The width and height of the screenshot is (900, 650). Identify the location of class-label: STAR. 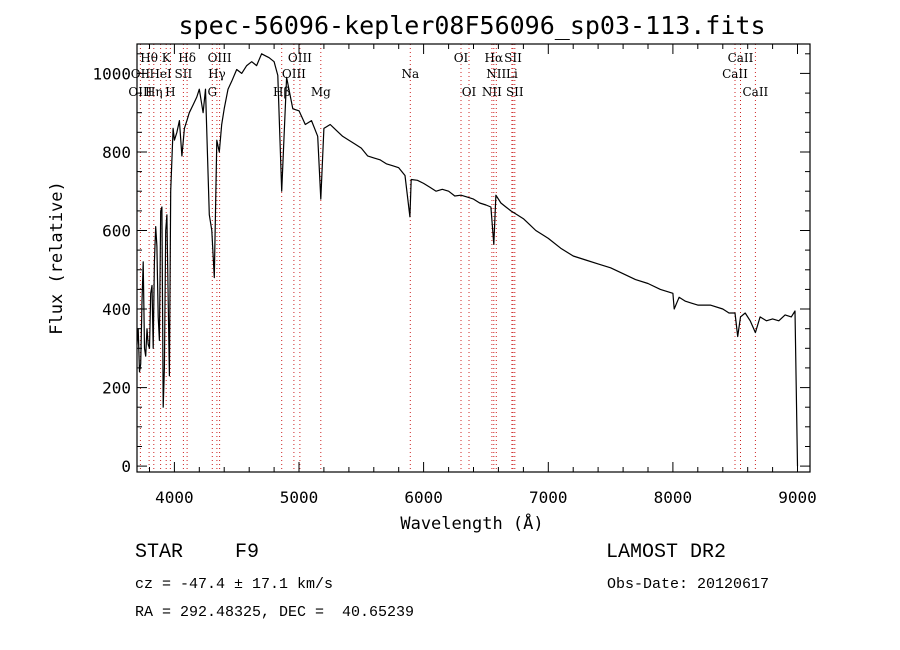
(159, 552).